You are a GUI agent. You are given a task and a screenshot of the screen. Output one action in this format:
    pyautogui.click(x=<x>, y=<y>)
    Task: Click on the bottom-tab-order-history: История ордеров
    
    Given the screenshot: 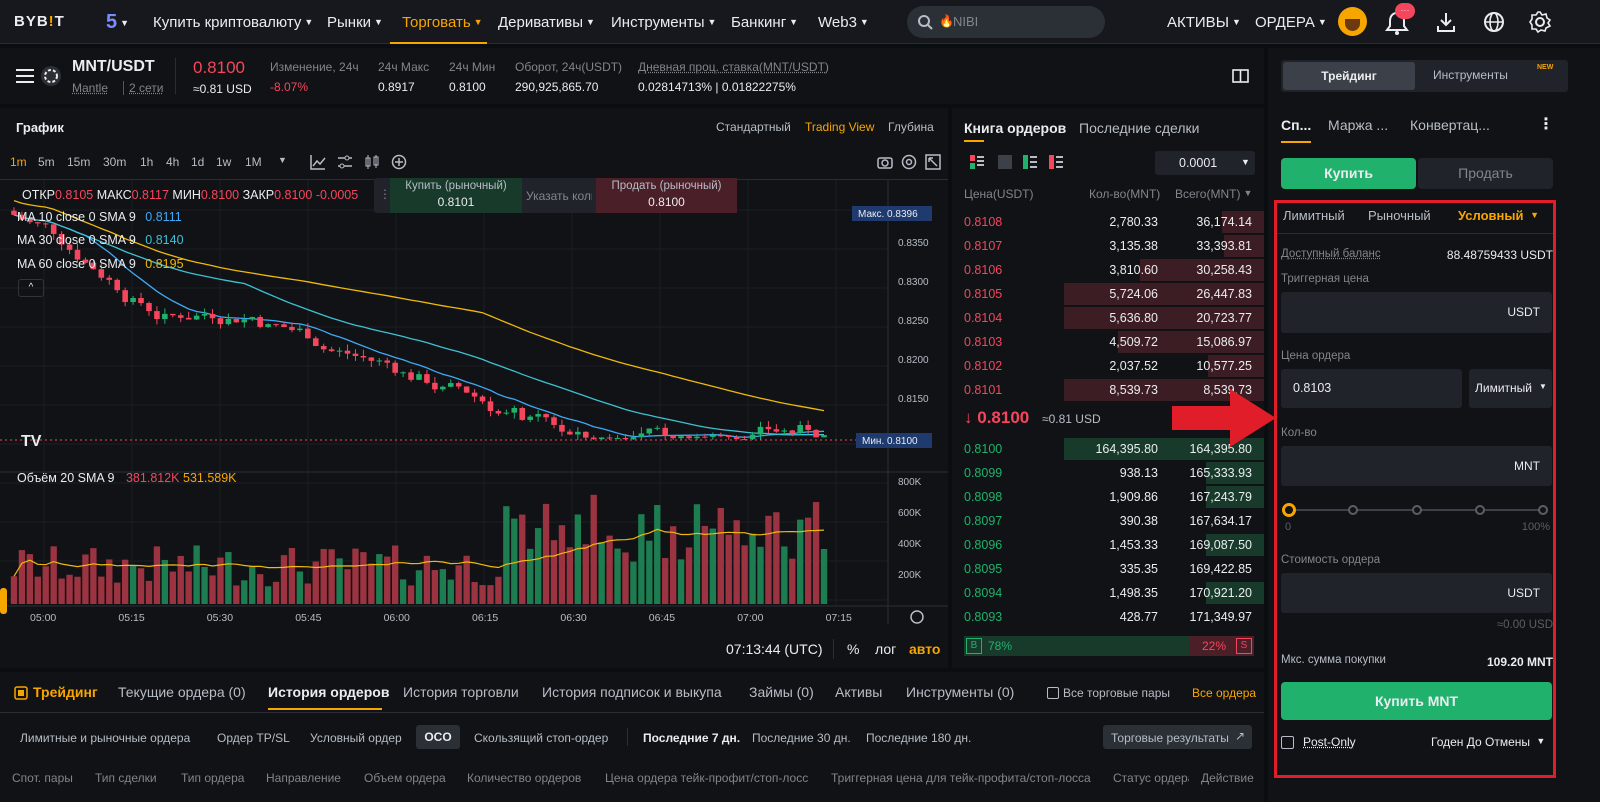 What is the action you would take?
    pyautogui.click(x=329, y=692)
    